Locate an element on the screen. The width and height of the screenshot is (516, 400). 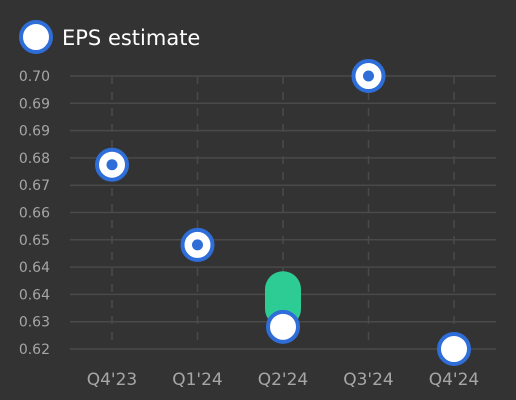
y-tick-label: 0.68 is located at coordinates (34, 159).